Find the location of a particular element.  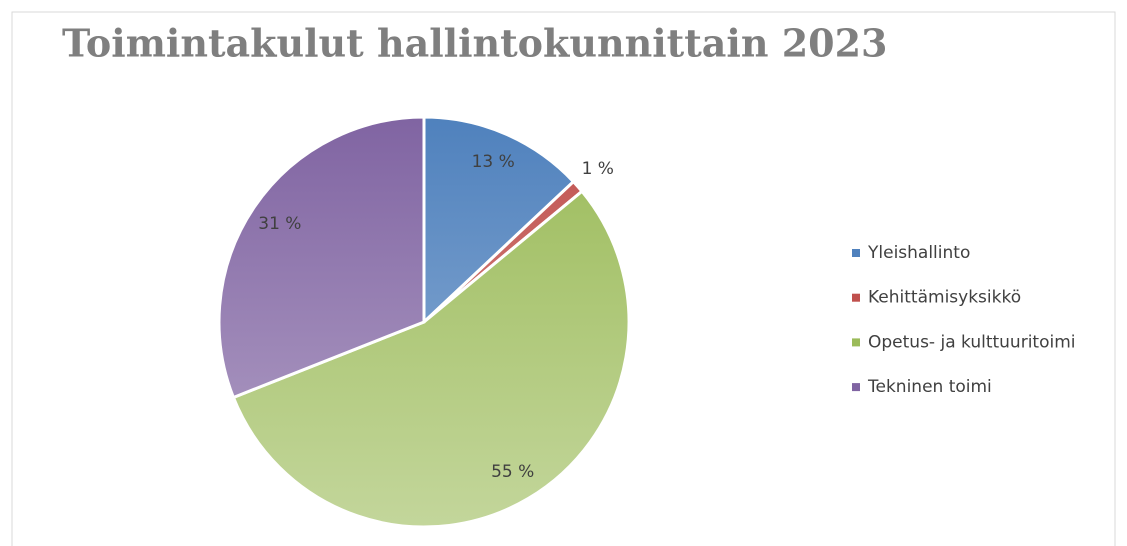

legend-label: Yleishallinto is located at coordinates (918, 253).